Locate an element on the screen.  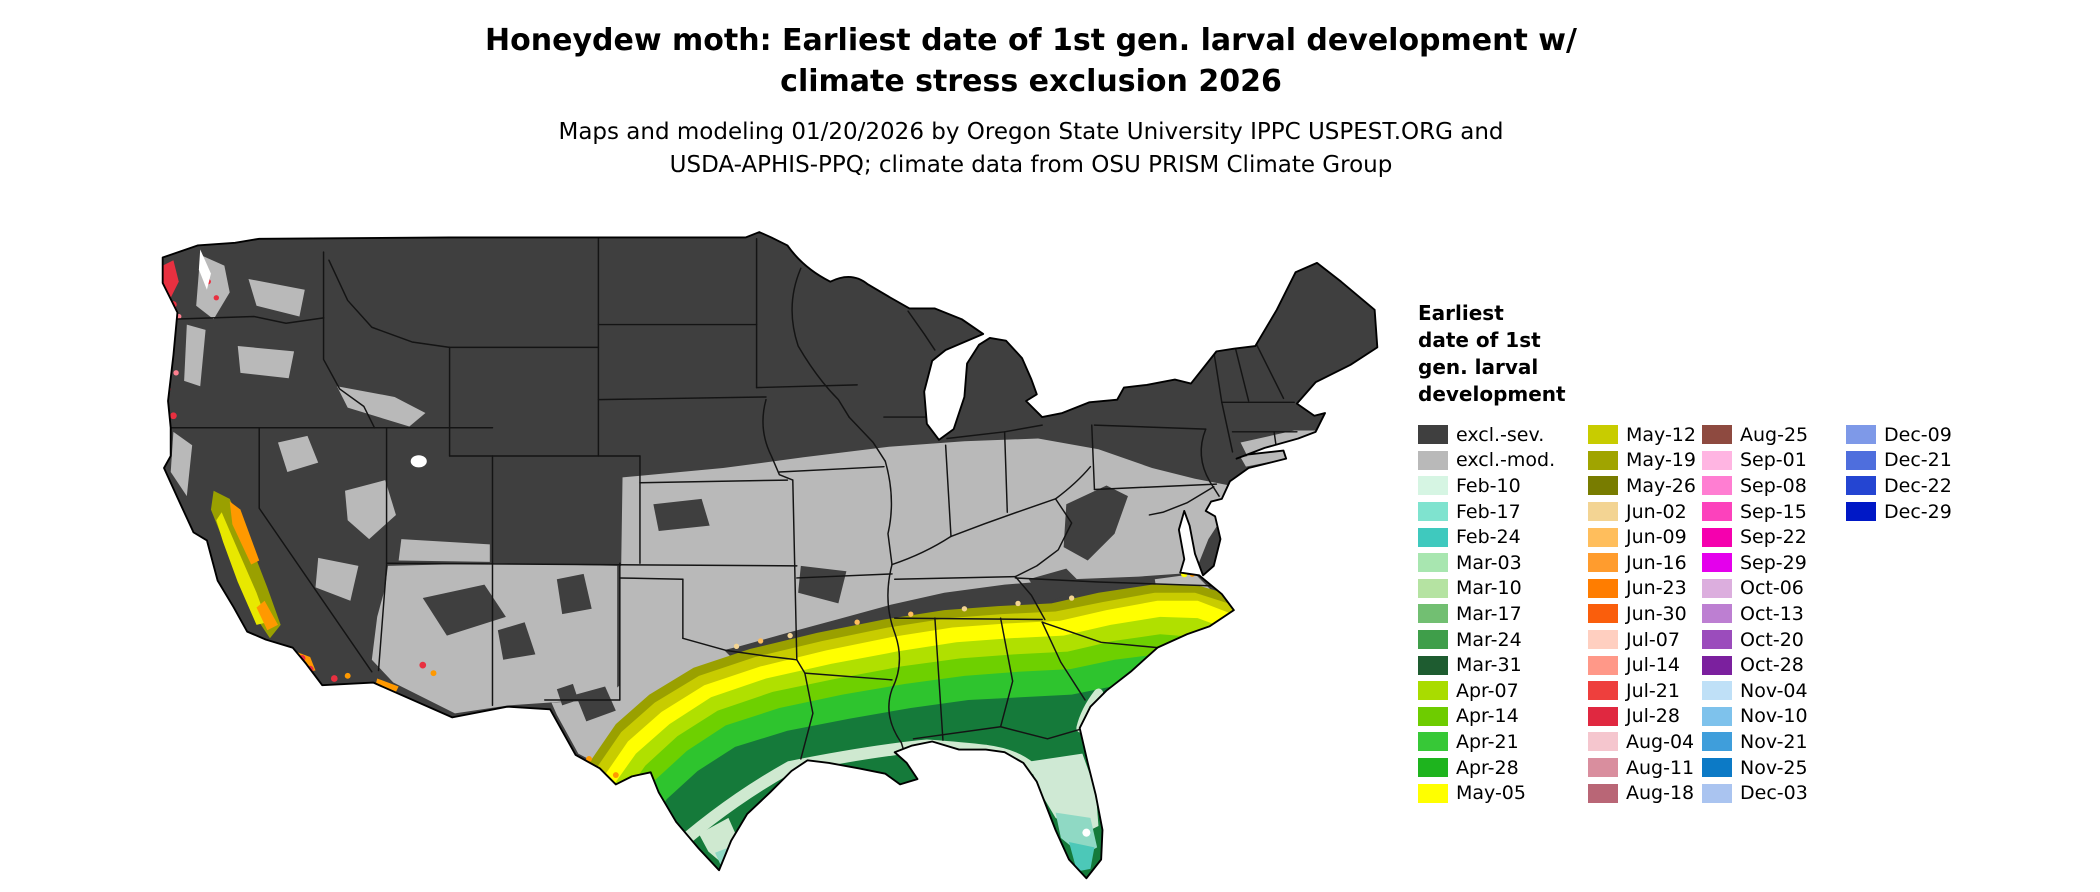
legend-entry: Jun-16 is located at coordinates (1642, 563).